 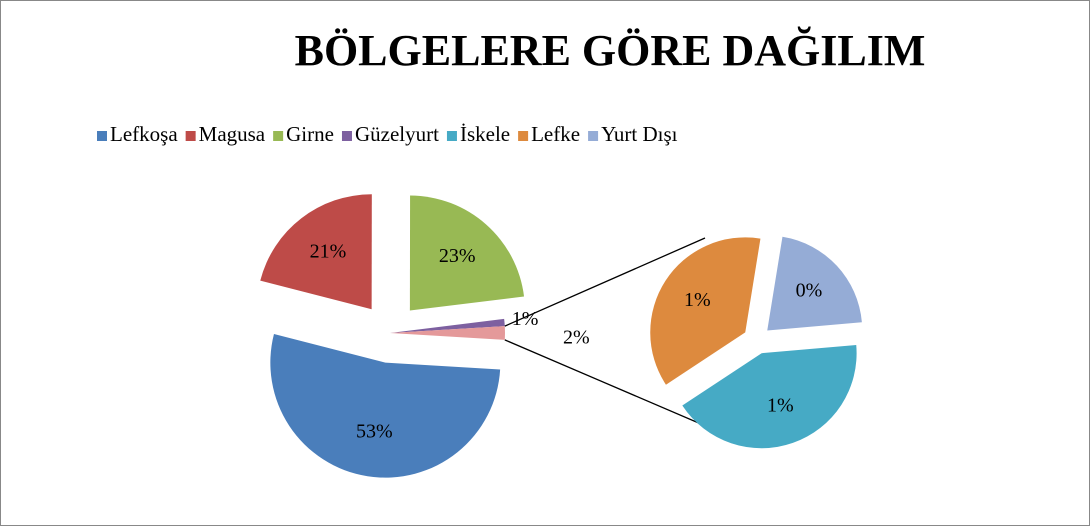 What do you see at coordinates (610, 50) in the screenshot?
I see `chart-title: BÖLGELERE GÖRE DAĞILIM` at bounding box center [610, 50].